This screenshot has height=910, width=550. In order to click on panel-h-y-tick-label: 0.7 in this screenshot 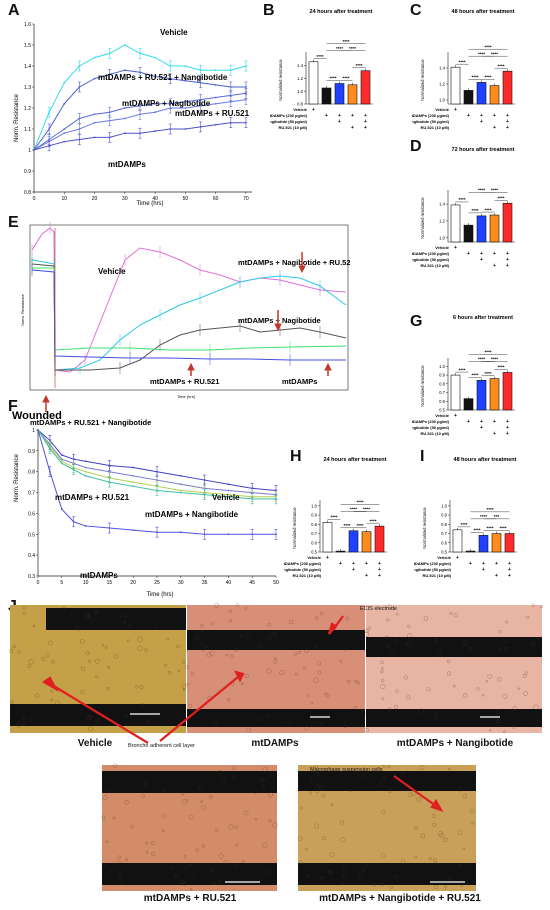, I will do `click(314, 533)`.